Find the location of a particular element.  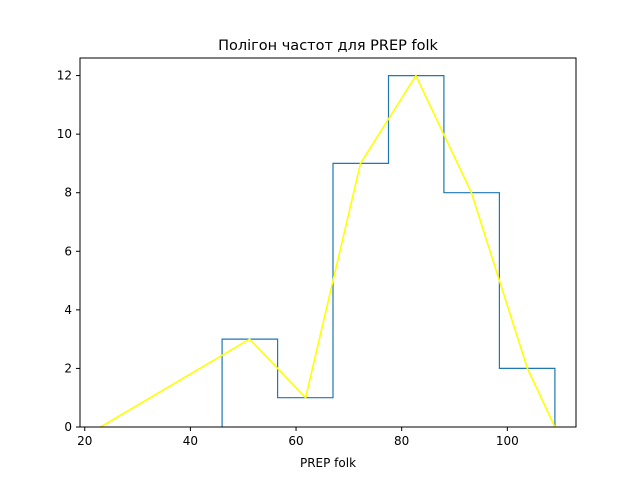

y-tick-label: 10 is located at coordinates (64, 134).